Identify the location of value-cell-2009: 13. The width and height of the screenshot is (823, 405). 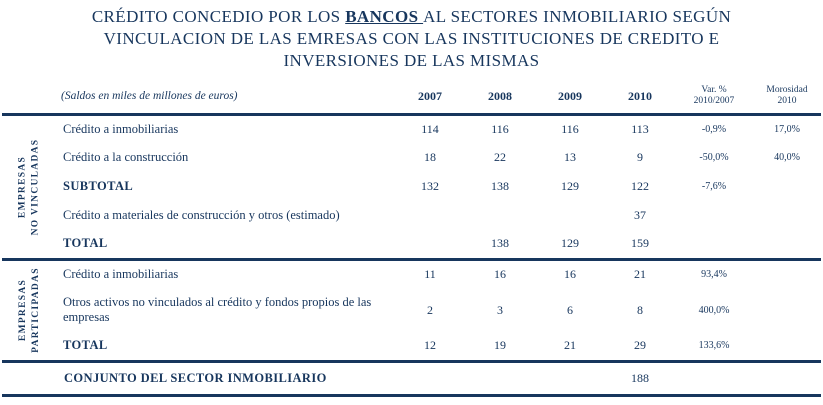
(570, 157).